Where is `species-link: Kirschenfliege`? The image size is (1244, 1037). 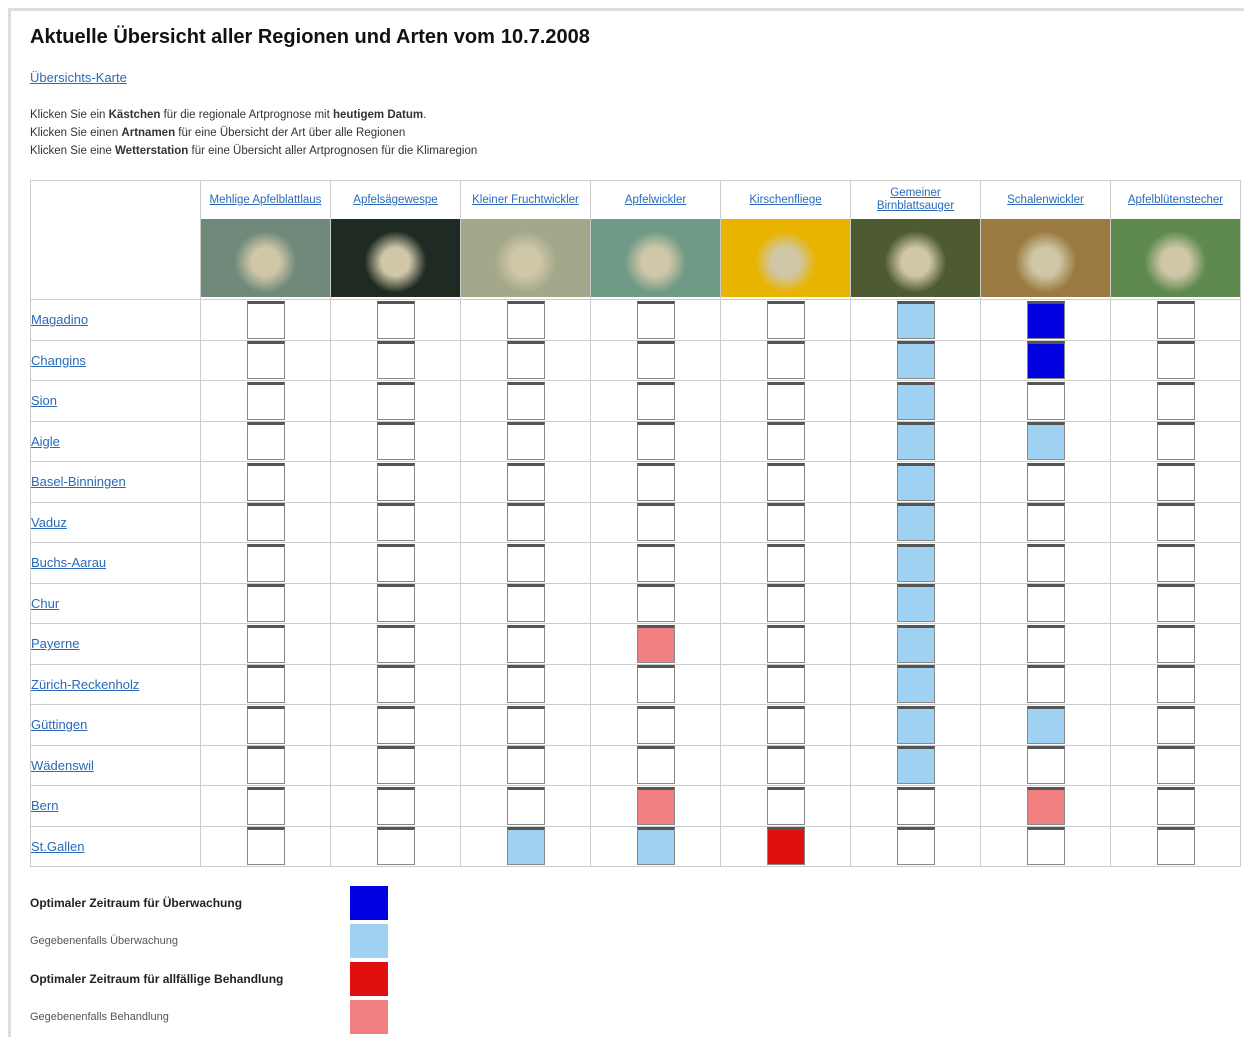
species-link: Kirschenfliege is located at coordinates (785, 199).